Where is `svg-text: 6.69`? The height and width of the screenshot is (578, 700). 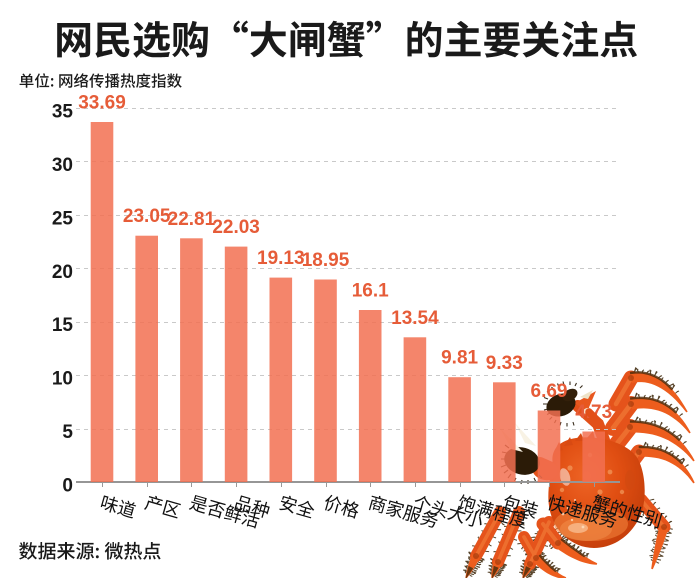 svg-text: 6.69 is located at coordinates (549, 391).